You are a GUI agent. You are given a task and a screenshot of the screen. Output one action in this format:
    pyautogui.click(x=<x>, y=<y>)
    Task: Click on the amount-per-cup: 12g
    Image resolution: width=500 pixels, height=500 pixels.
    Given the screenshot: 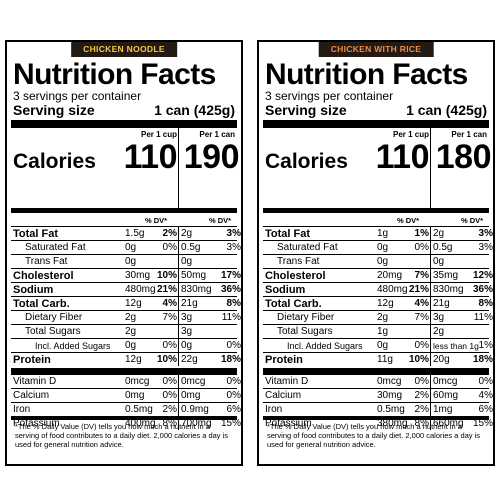 What is the action you would take?
    pyautogui.click(x=133, y=359)
    